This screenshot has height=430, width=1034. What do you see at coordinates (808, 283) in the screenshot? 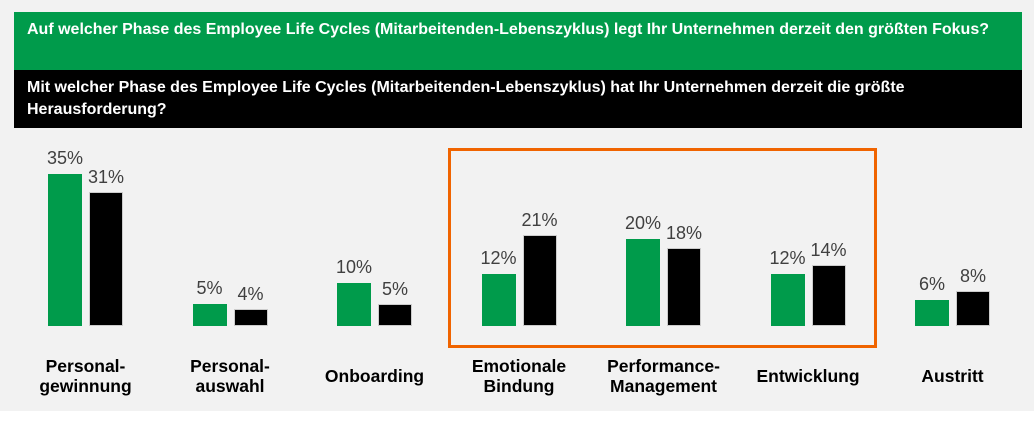
I see `bar-pair-entwicklung: 12% 14%` at bounding box center [808, 283].